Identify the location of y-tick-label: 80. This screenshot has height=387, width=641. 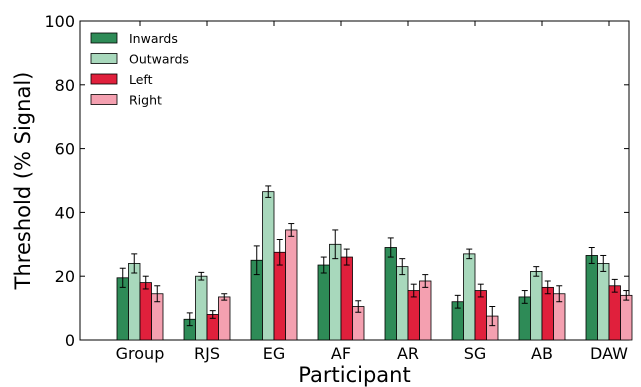
(65, 85).